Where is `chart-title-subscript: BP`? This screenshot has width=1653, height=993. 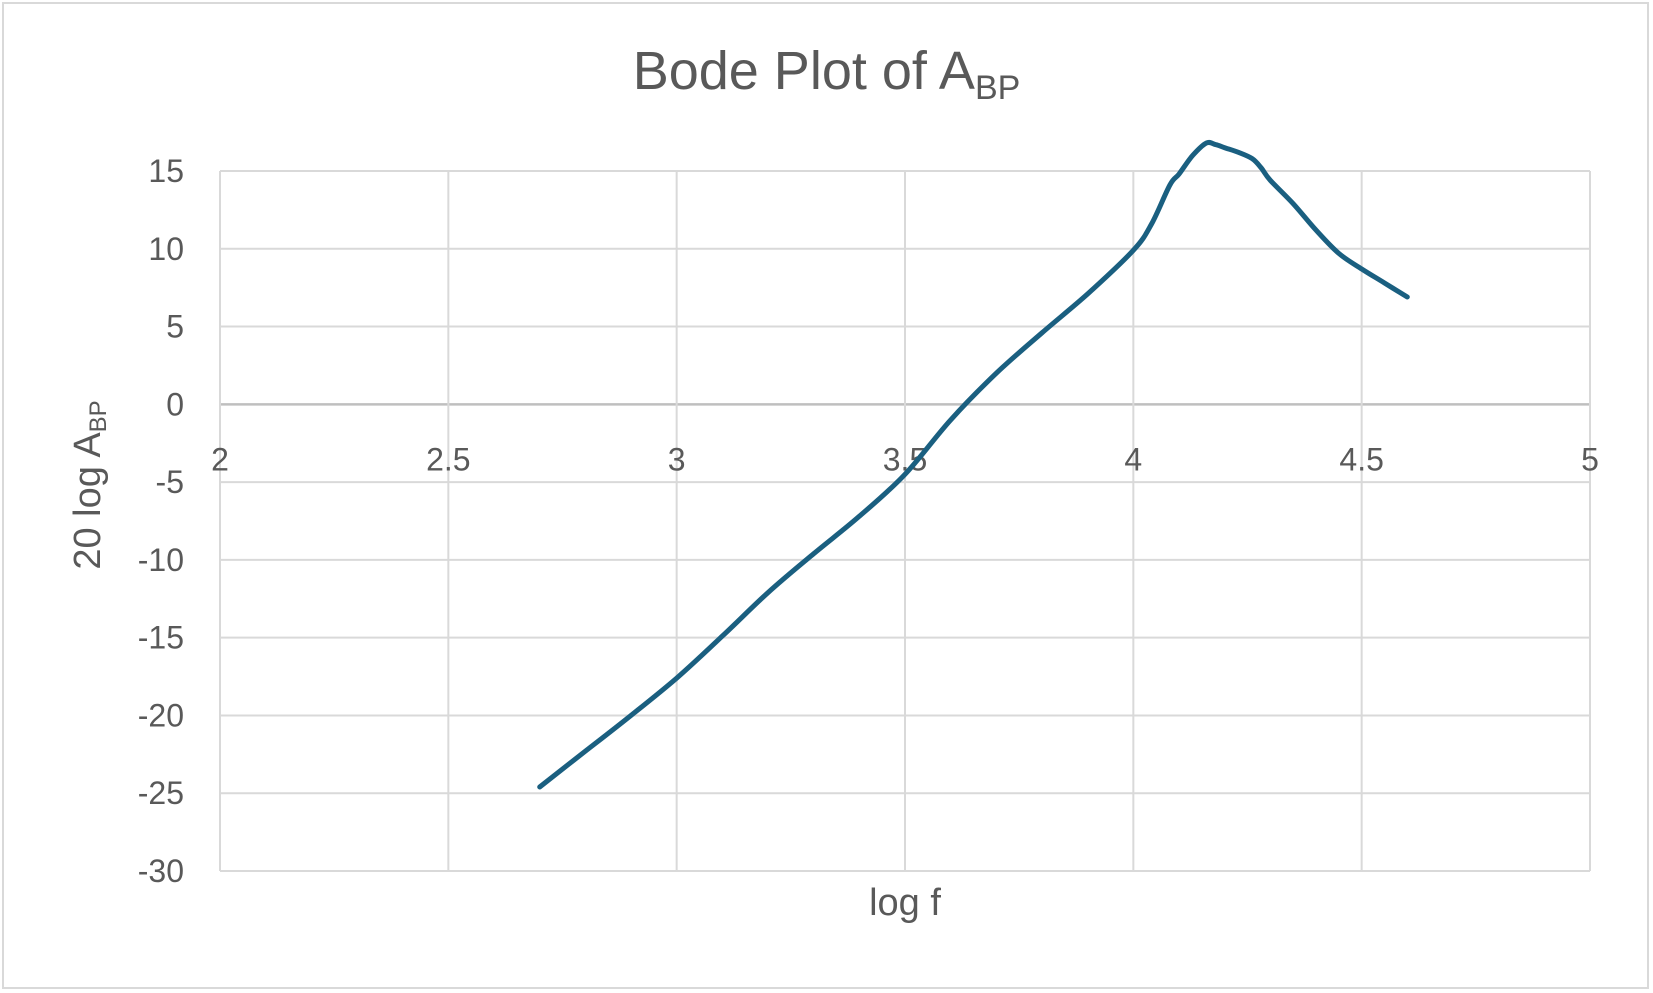 chart-title-subscript: BP is located at coordinates (997, 88).